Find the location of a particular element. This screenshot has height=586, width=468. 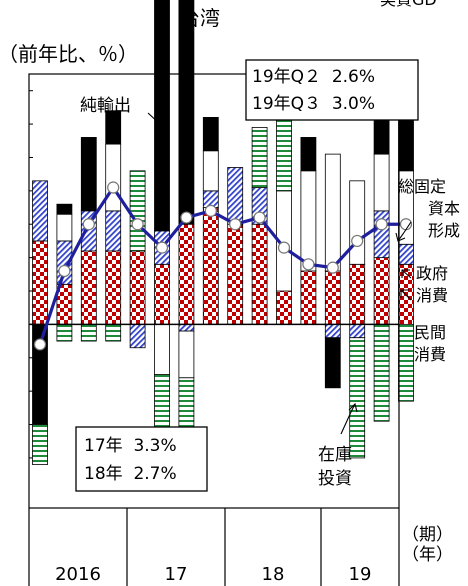

annual-growth-box: 17年 3.3% 18年 2.7% is located at coordinates (141, 459).